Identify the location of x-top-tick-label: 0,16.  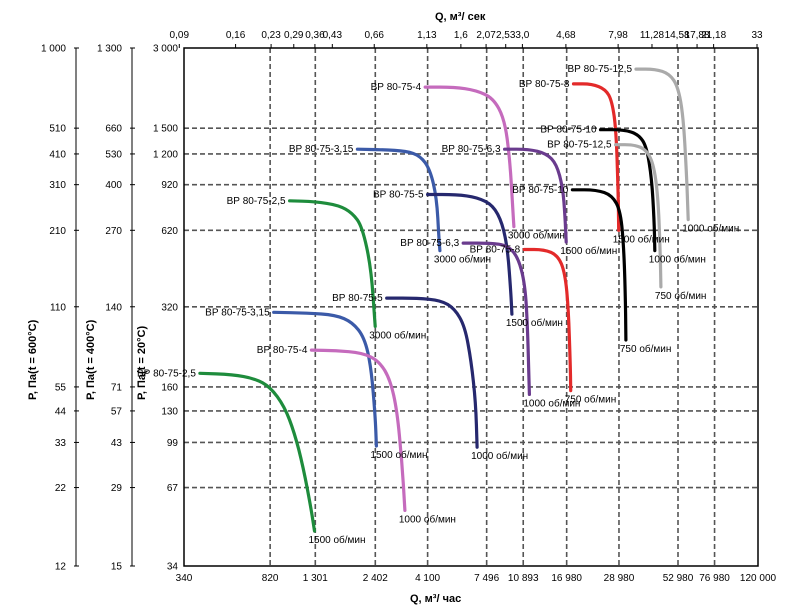
(236, 35).